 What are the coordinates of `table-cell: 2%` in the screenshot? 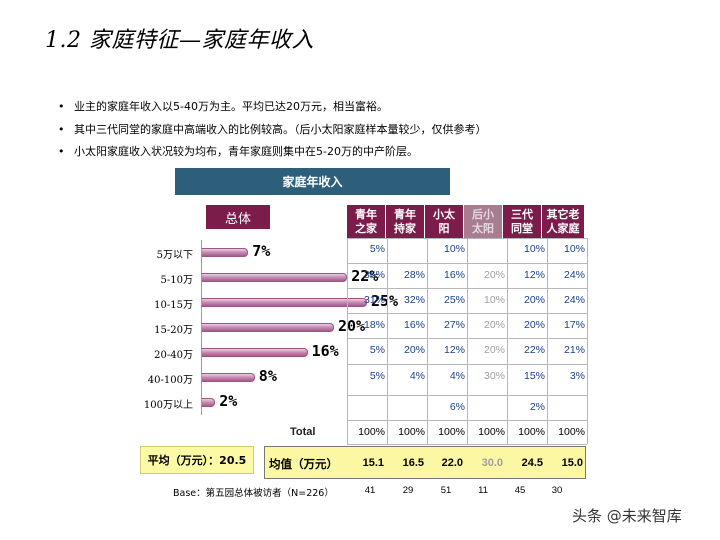 It's located at (537, 407).